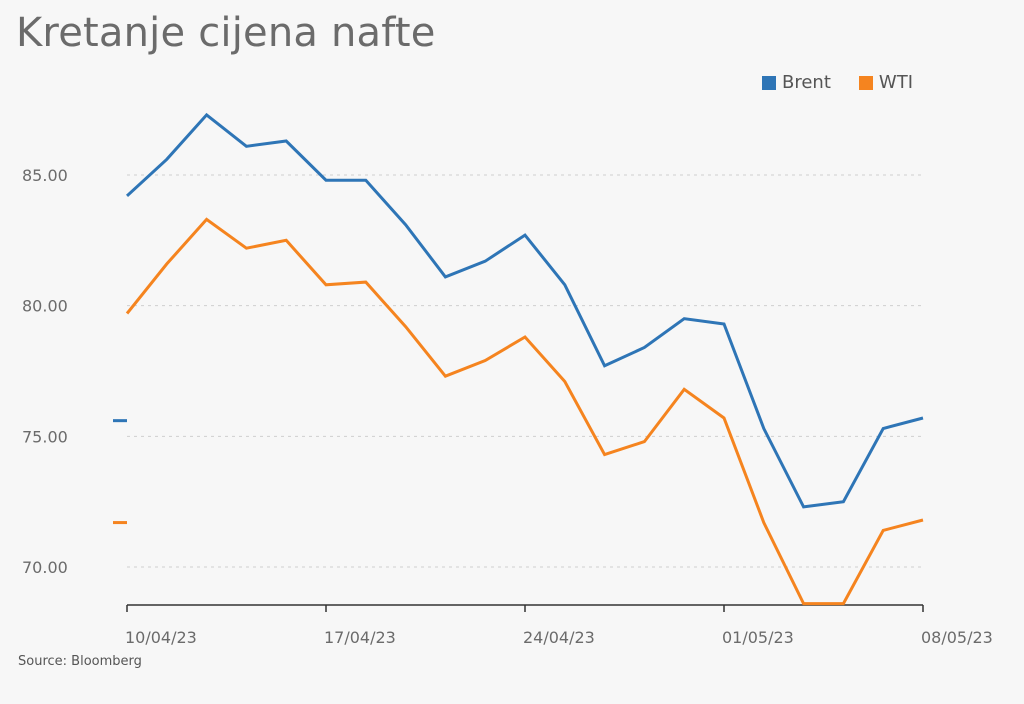 Image resolution: width=1024 pixels, height=704 pixels. What do you see at coordinates (45, 567) in the screenshot?
I see `y-tick-label: 70.00` at bounding box center [45, 567].